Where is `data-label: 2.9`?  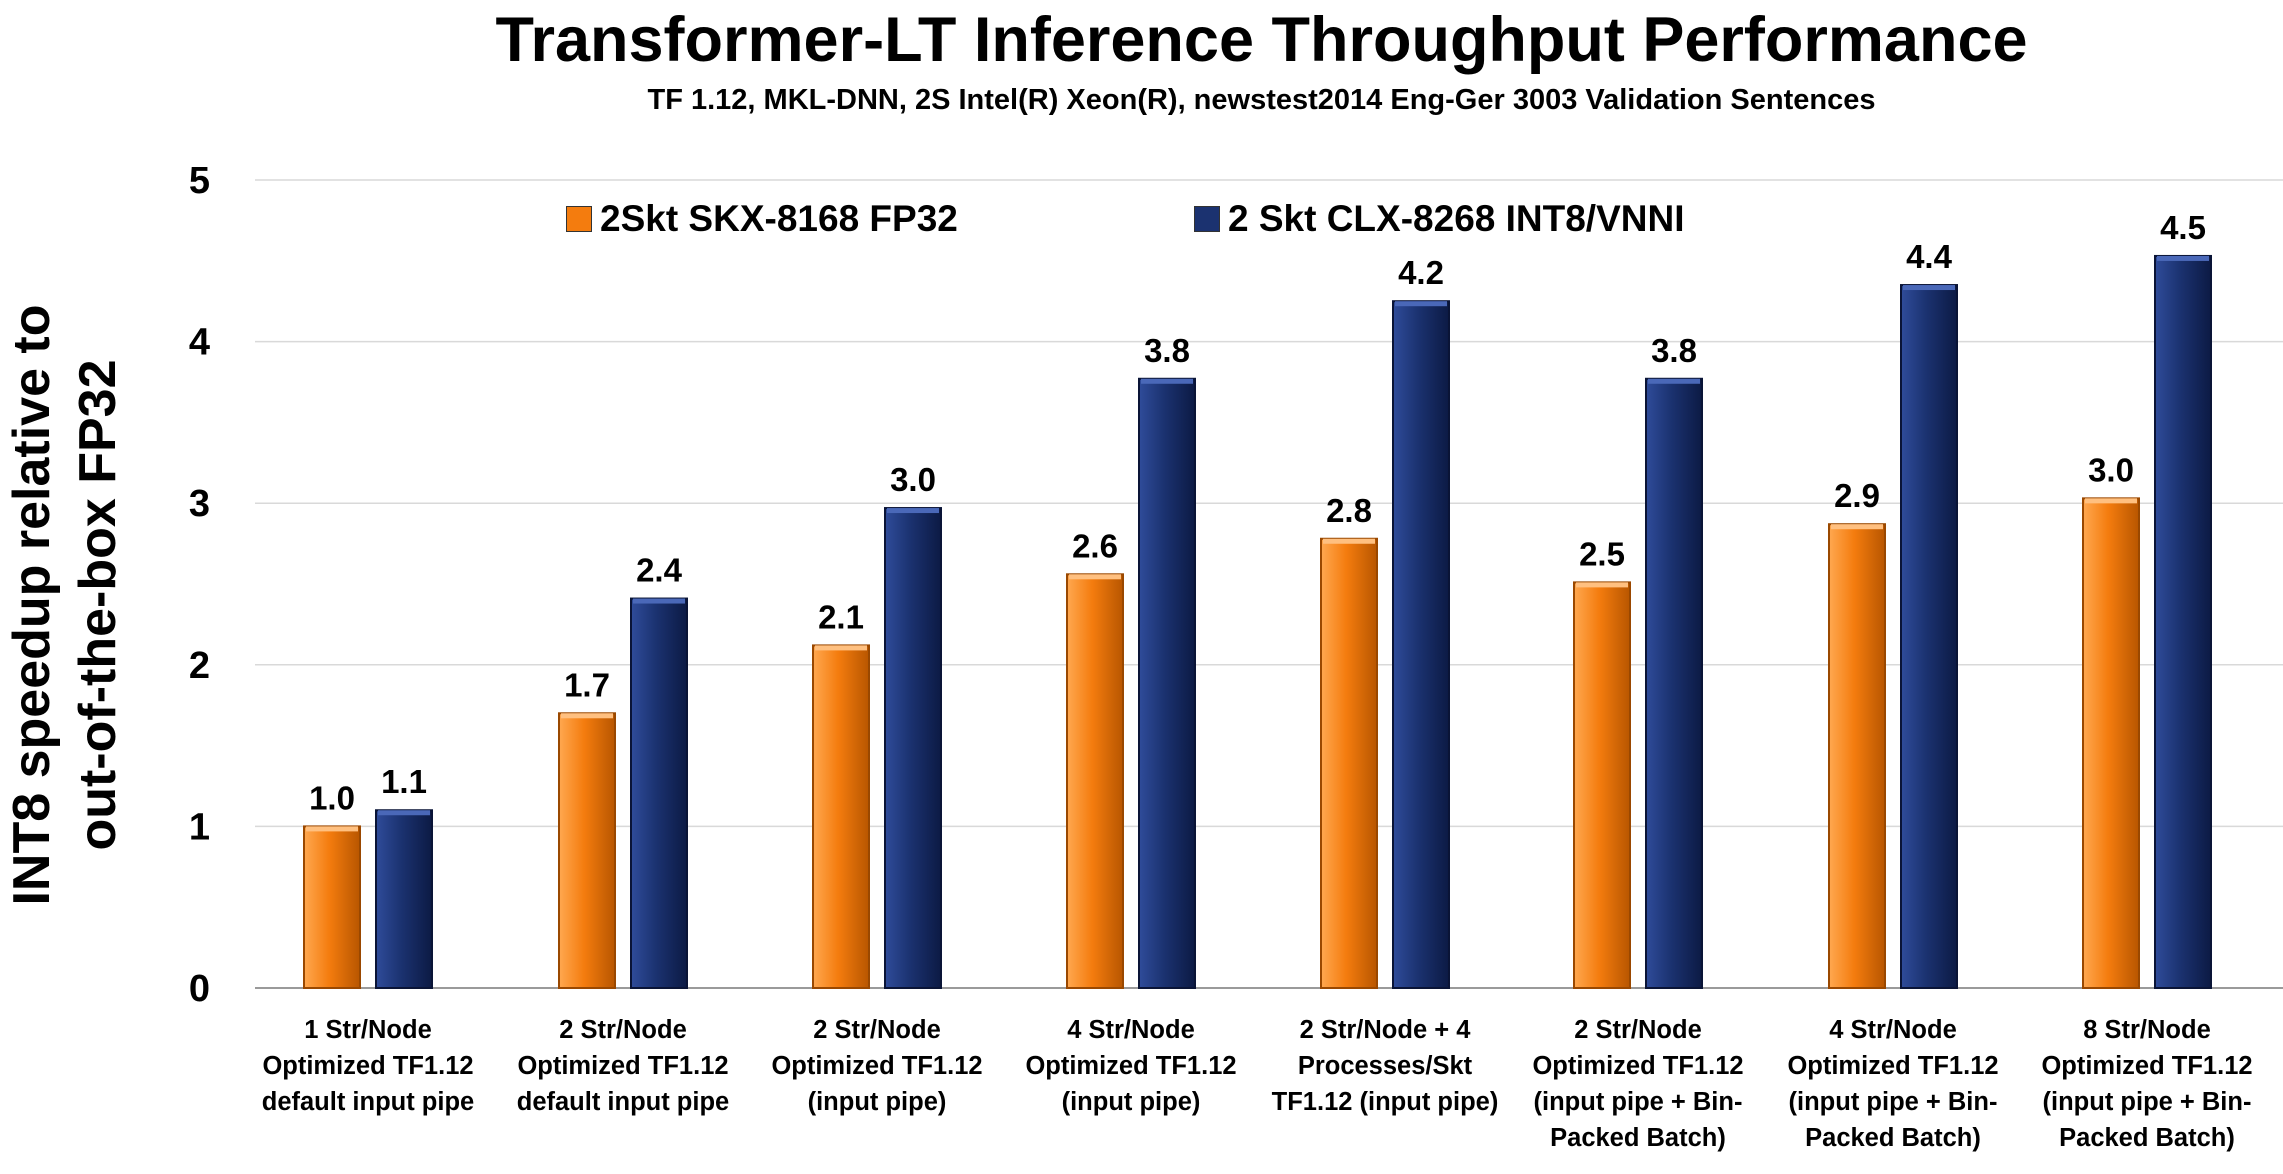
data-label: 2.9 is located at coordinates (1857, 495).